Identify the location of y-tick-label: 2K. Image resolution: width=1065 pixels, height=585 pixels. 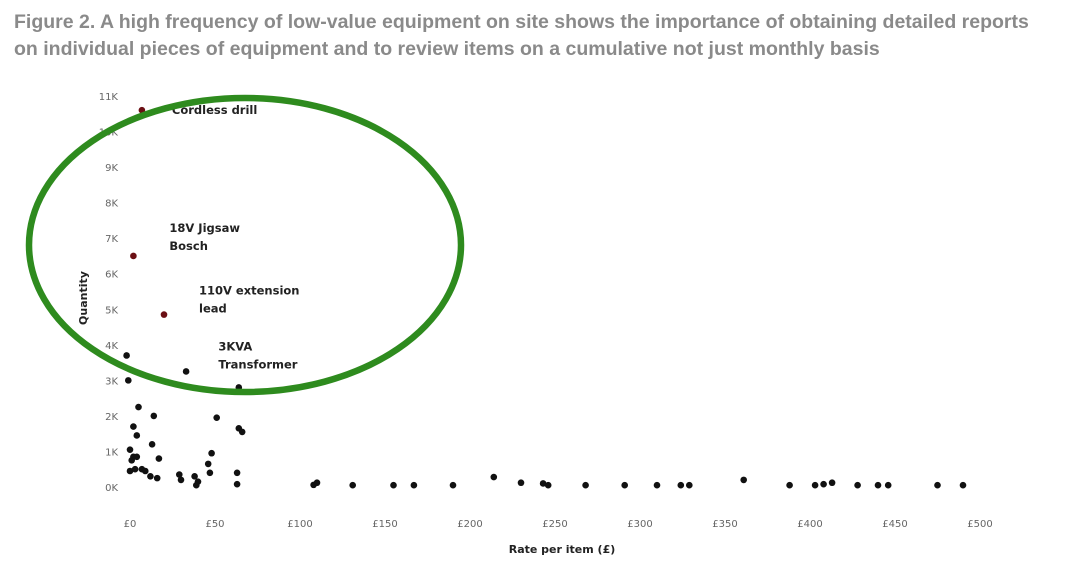
(111, 417).